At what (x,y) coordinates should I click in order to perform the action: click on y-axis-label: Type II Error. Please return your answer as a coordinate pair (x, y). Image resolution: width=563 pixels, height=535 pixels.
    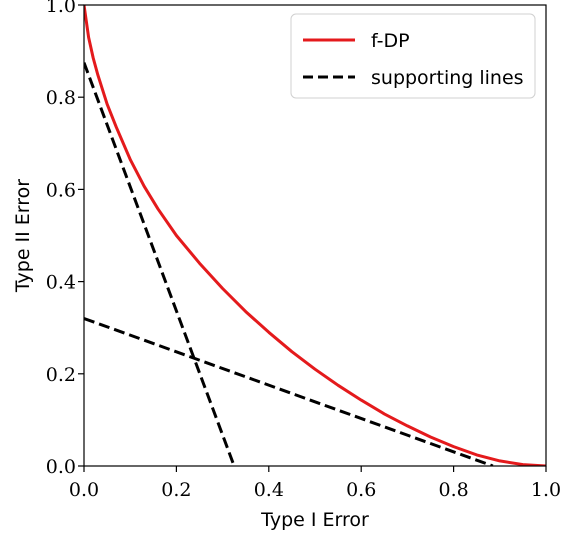
    Looking at the image, I should click on (23, 236).